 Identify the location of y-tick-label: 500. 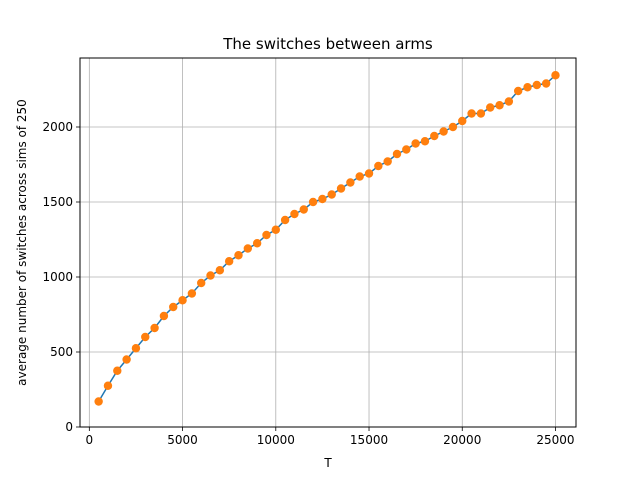
(61, 352).